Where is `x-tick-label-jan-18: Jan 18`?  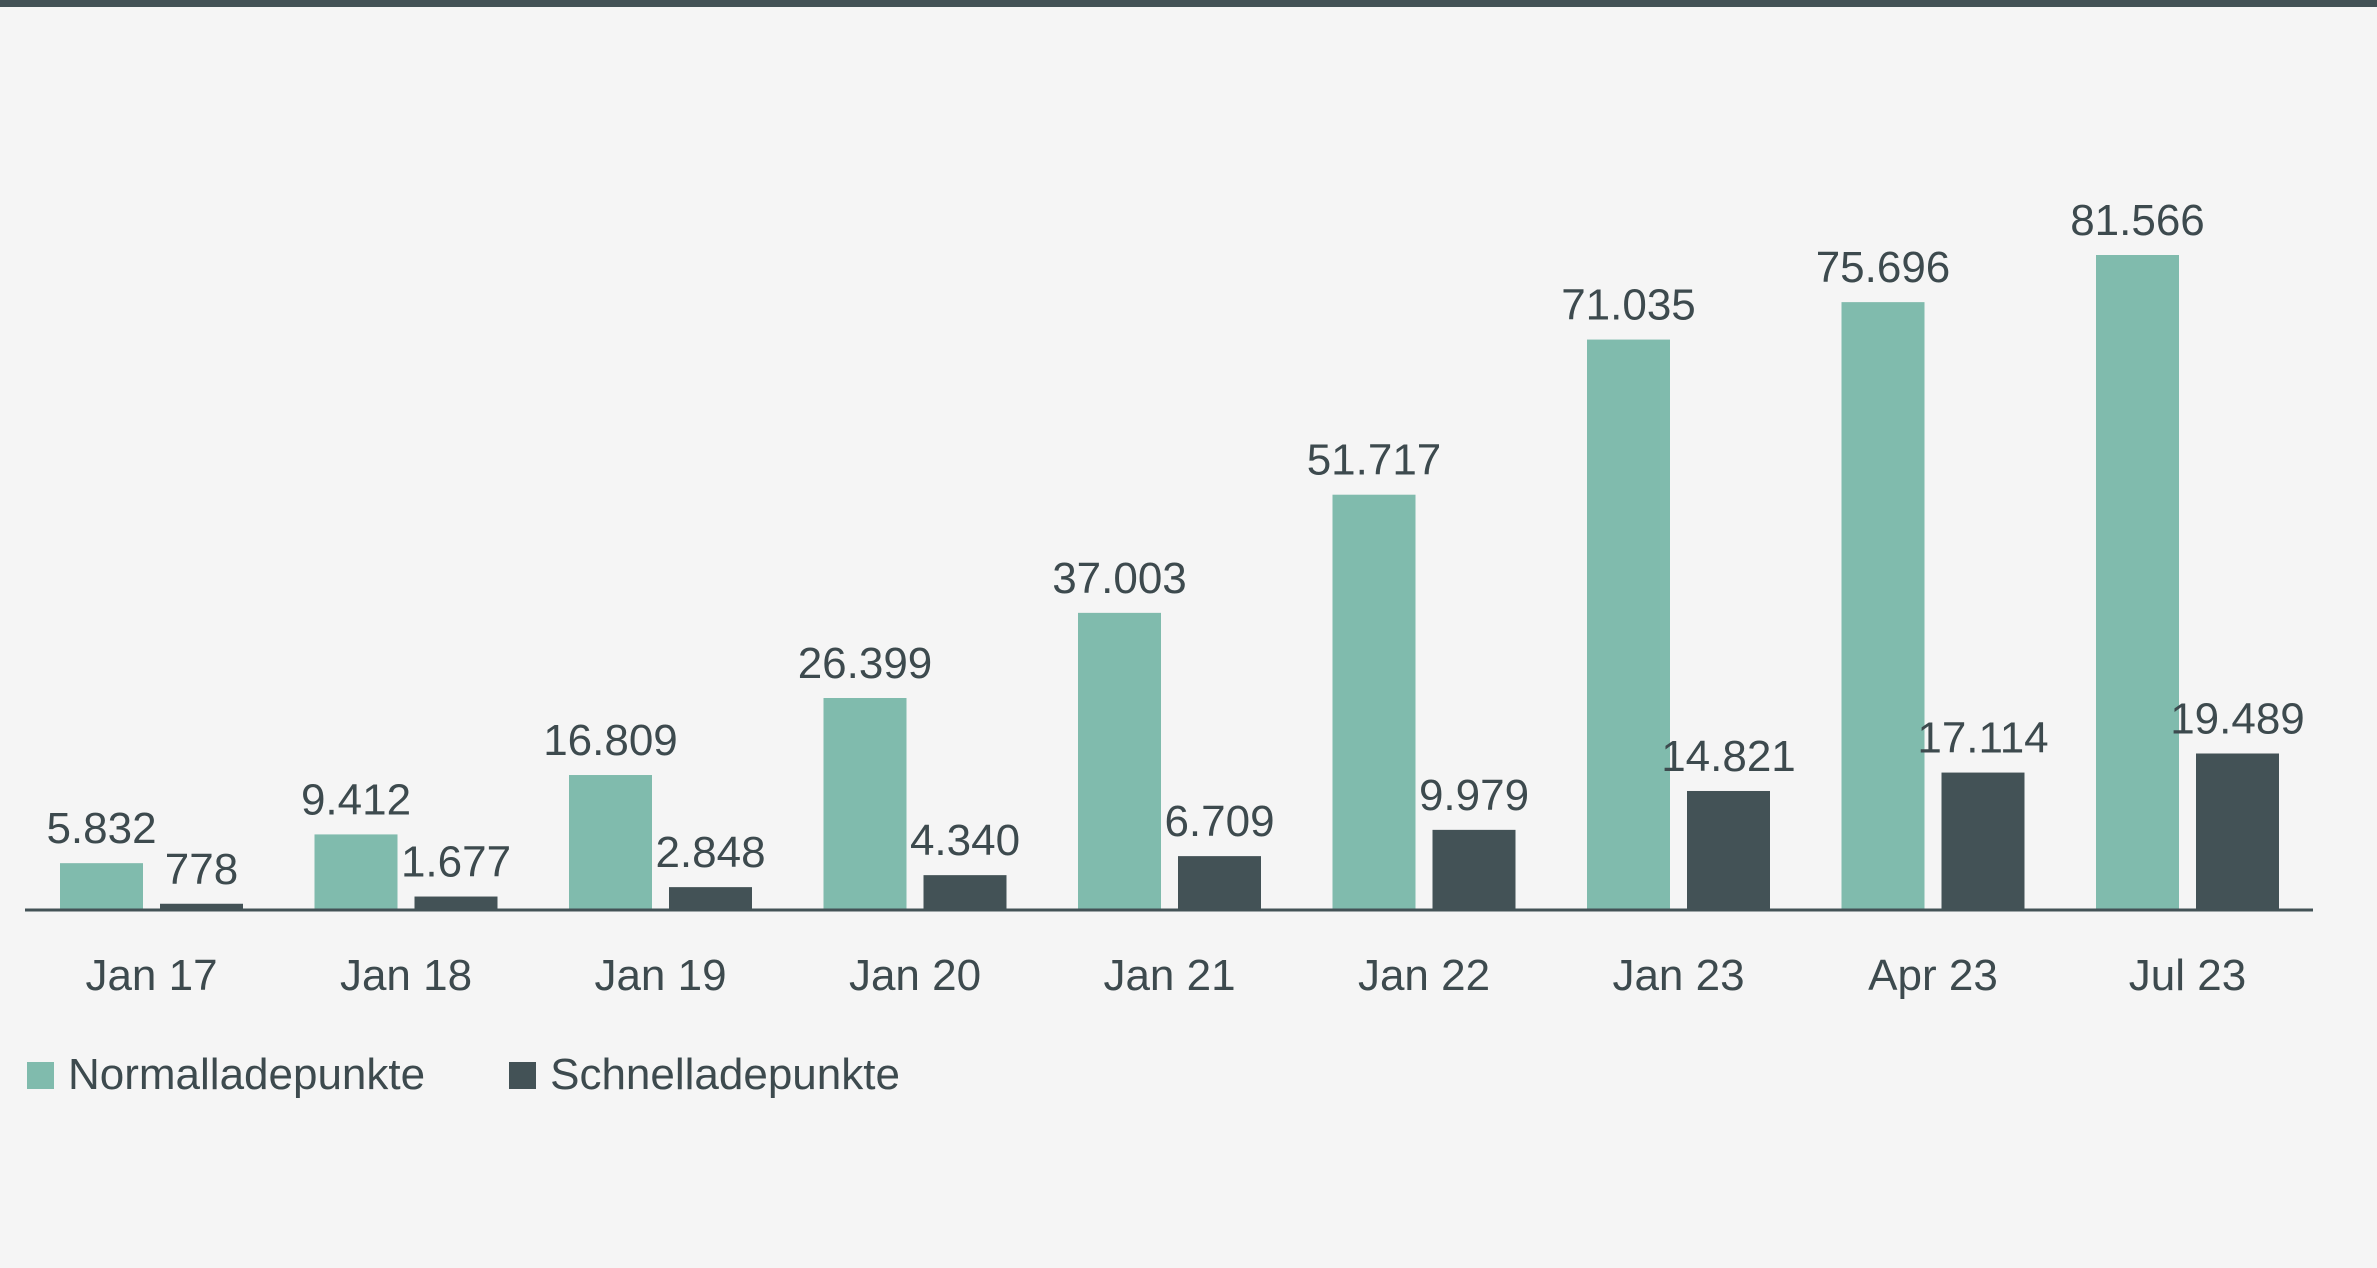 x-tick-label-jan-18: Jan 18 is located at coordinates (406, 975).